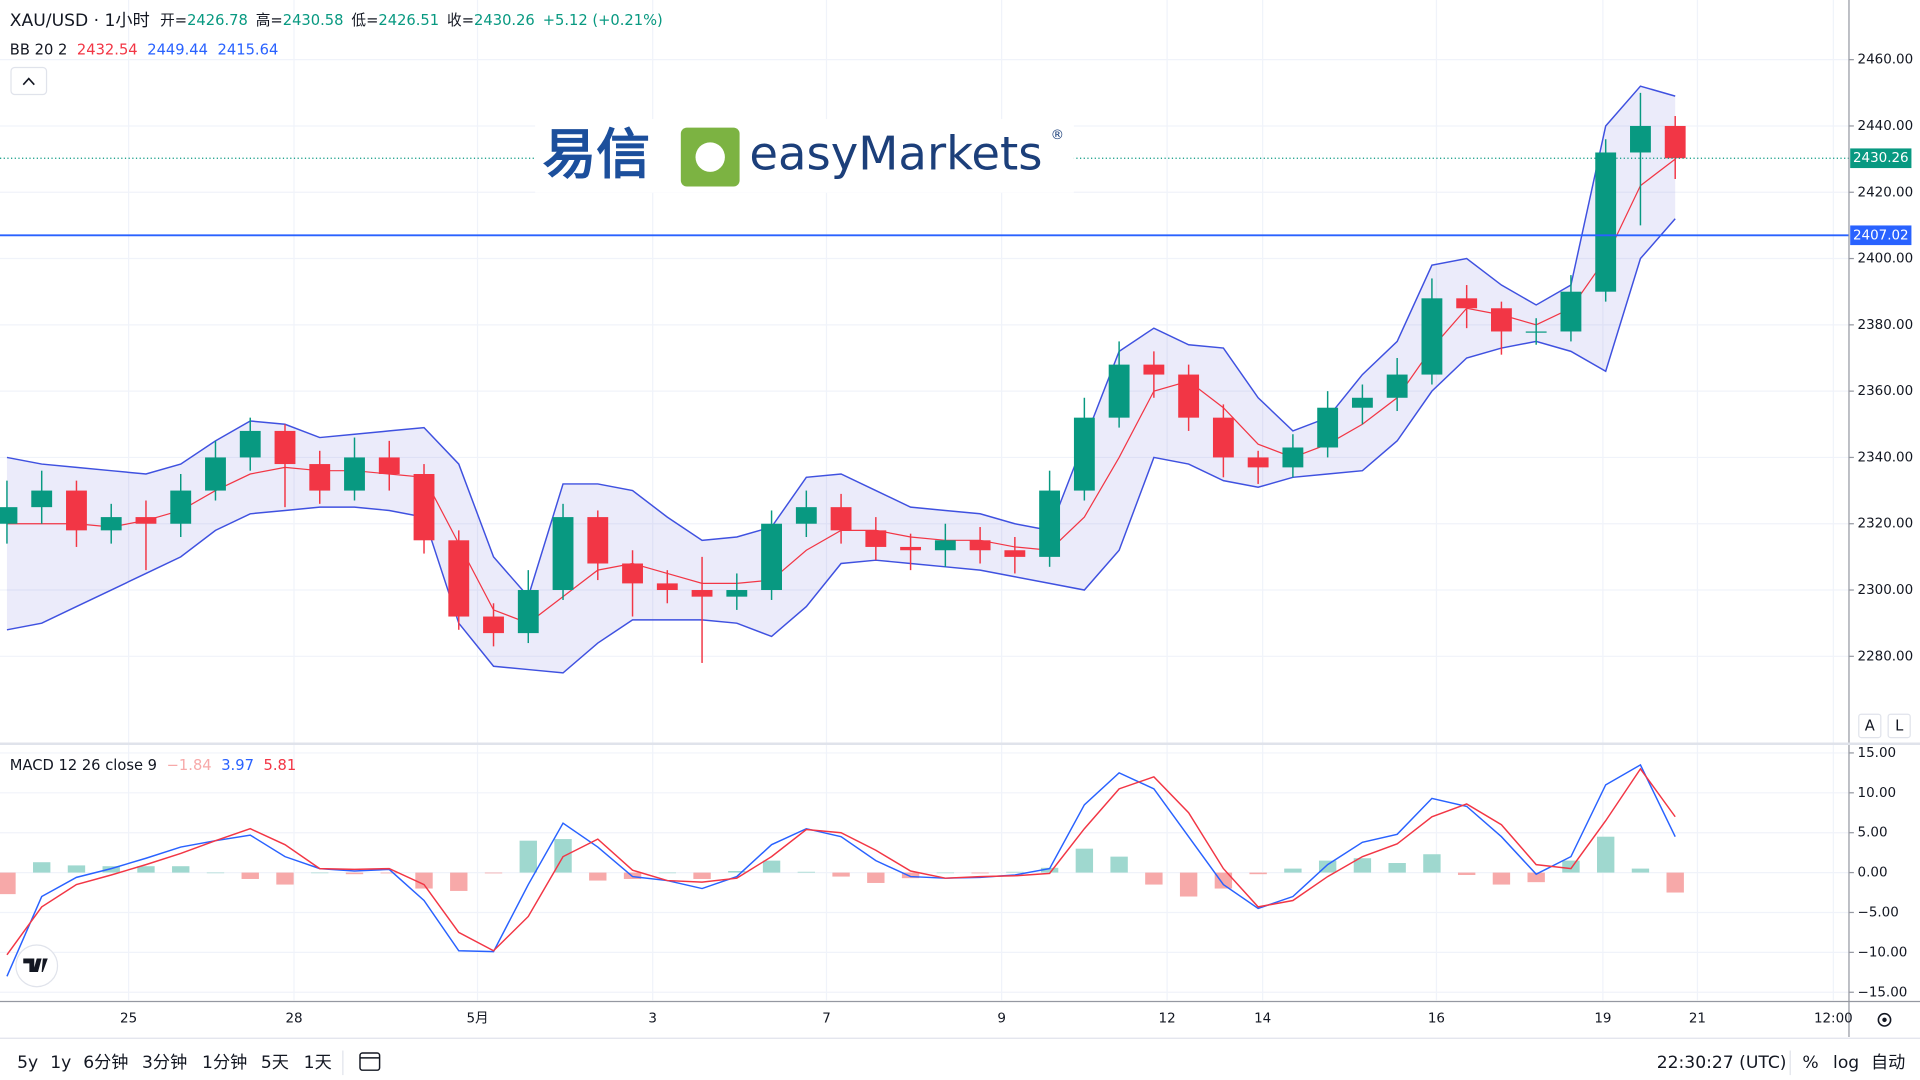 The image size is (1920, 1080). What do you see at coordinates (1873, 873) in the screenshot?
I see `y-tick-label: 0.00` at bounding box center [1873, 873].